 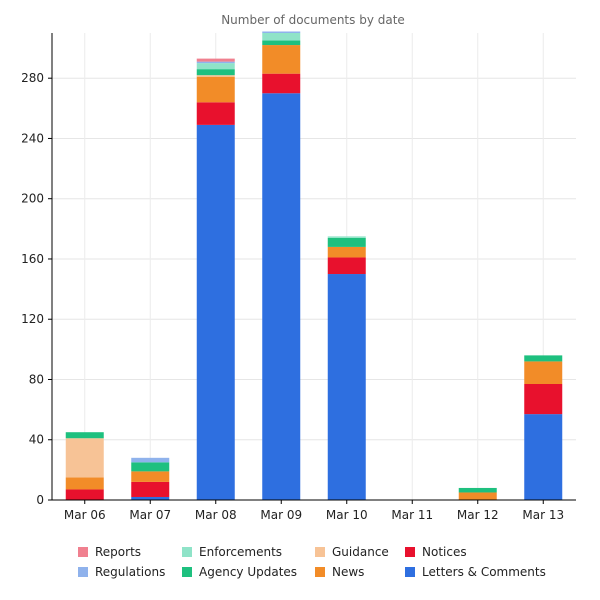 What do you see at coordinates (40, 500) in the screenshot?
I see `y-tick-label: 0` at bounding box center [40, 500].